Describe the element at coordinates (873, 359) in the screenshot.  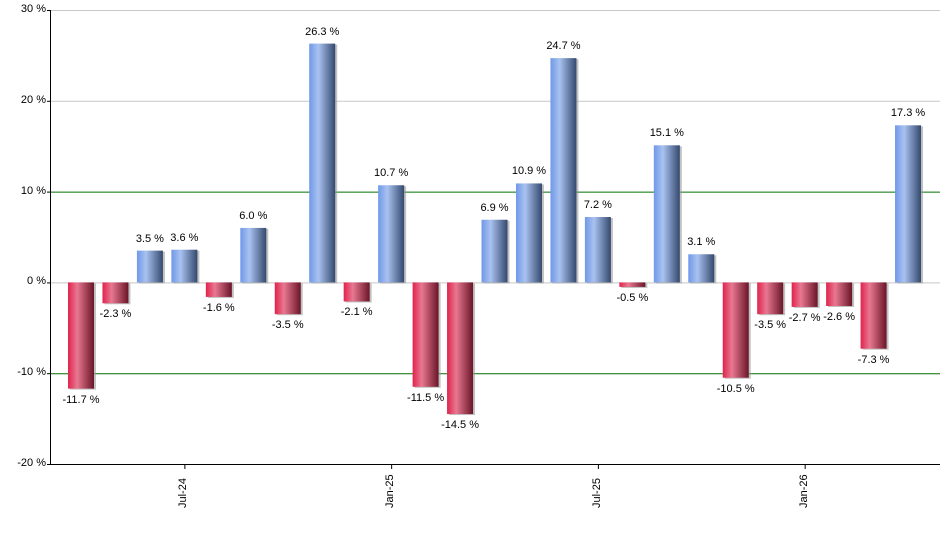
I see `bar-value-label: -7.3 %` at that location.